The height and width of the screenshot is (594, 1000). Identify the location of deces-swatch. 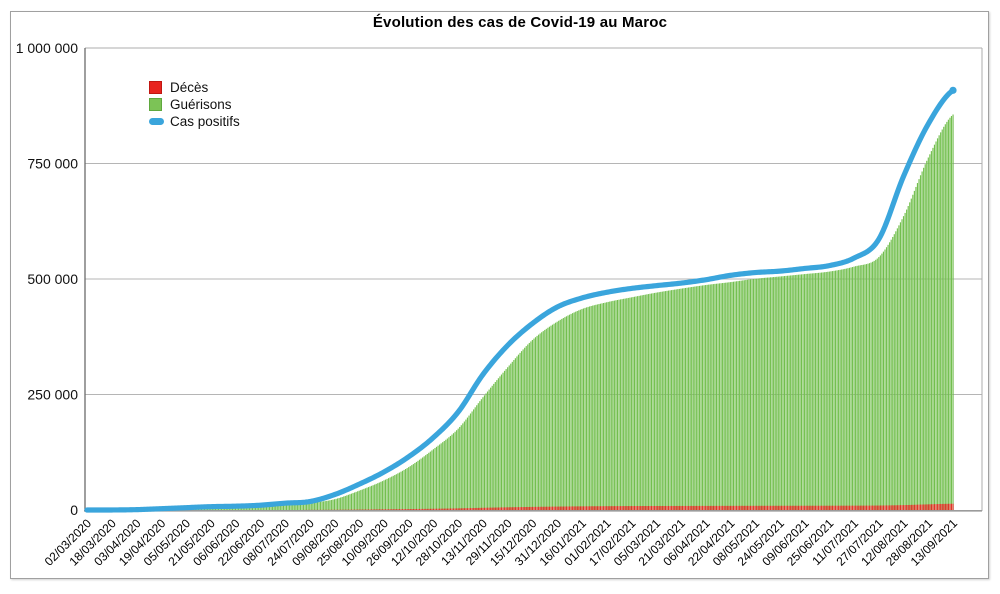
(155, 87).